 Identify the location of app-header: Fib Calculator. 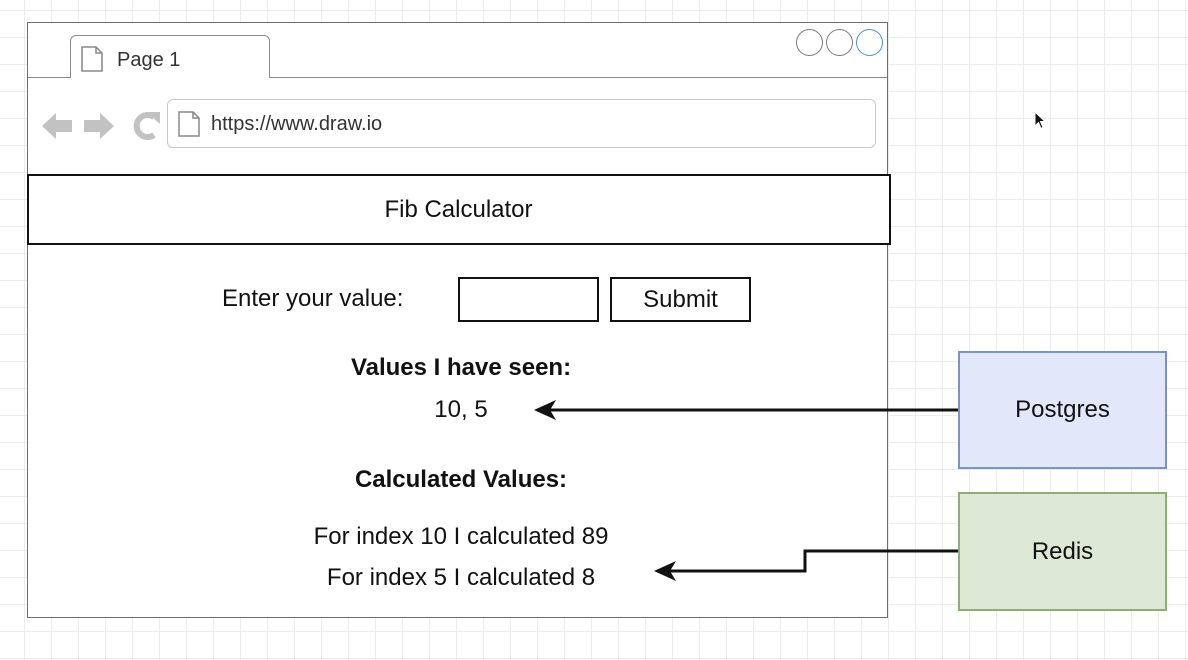
(458, 209).